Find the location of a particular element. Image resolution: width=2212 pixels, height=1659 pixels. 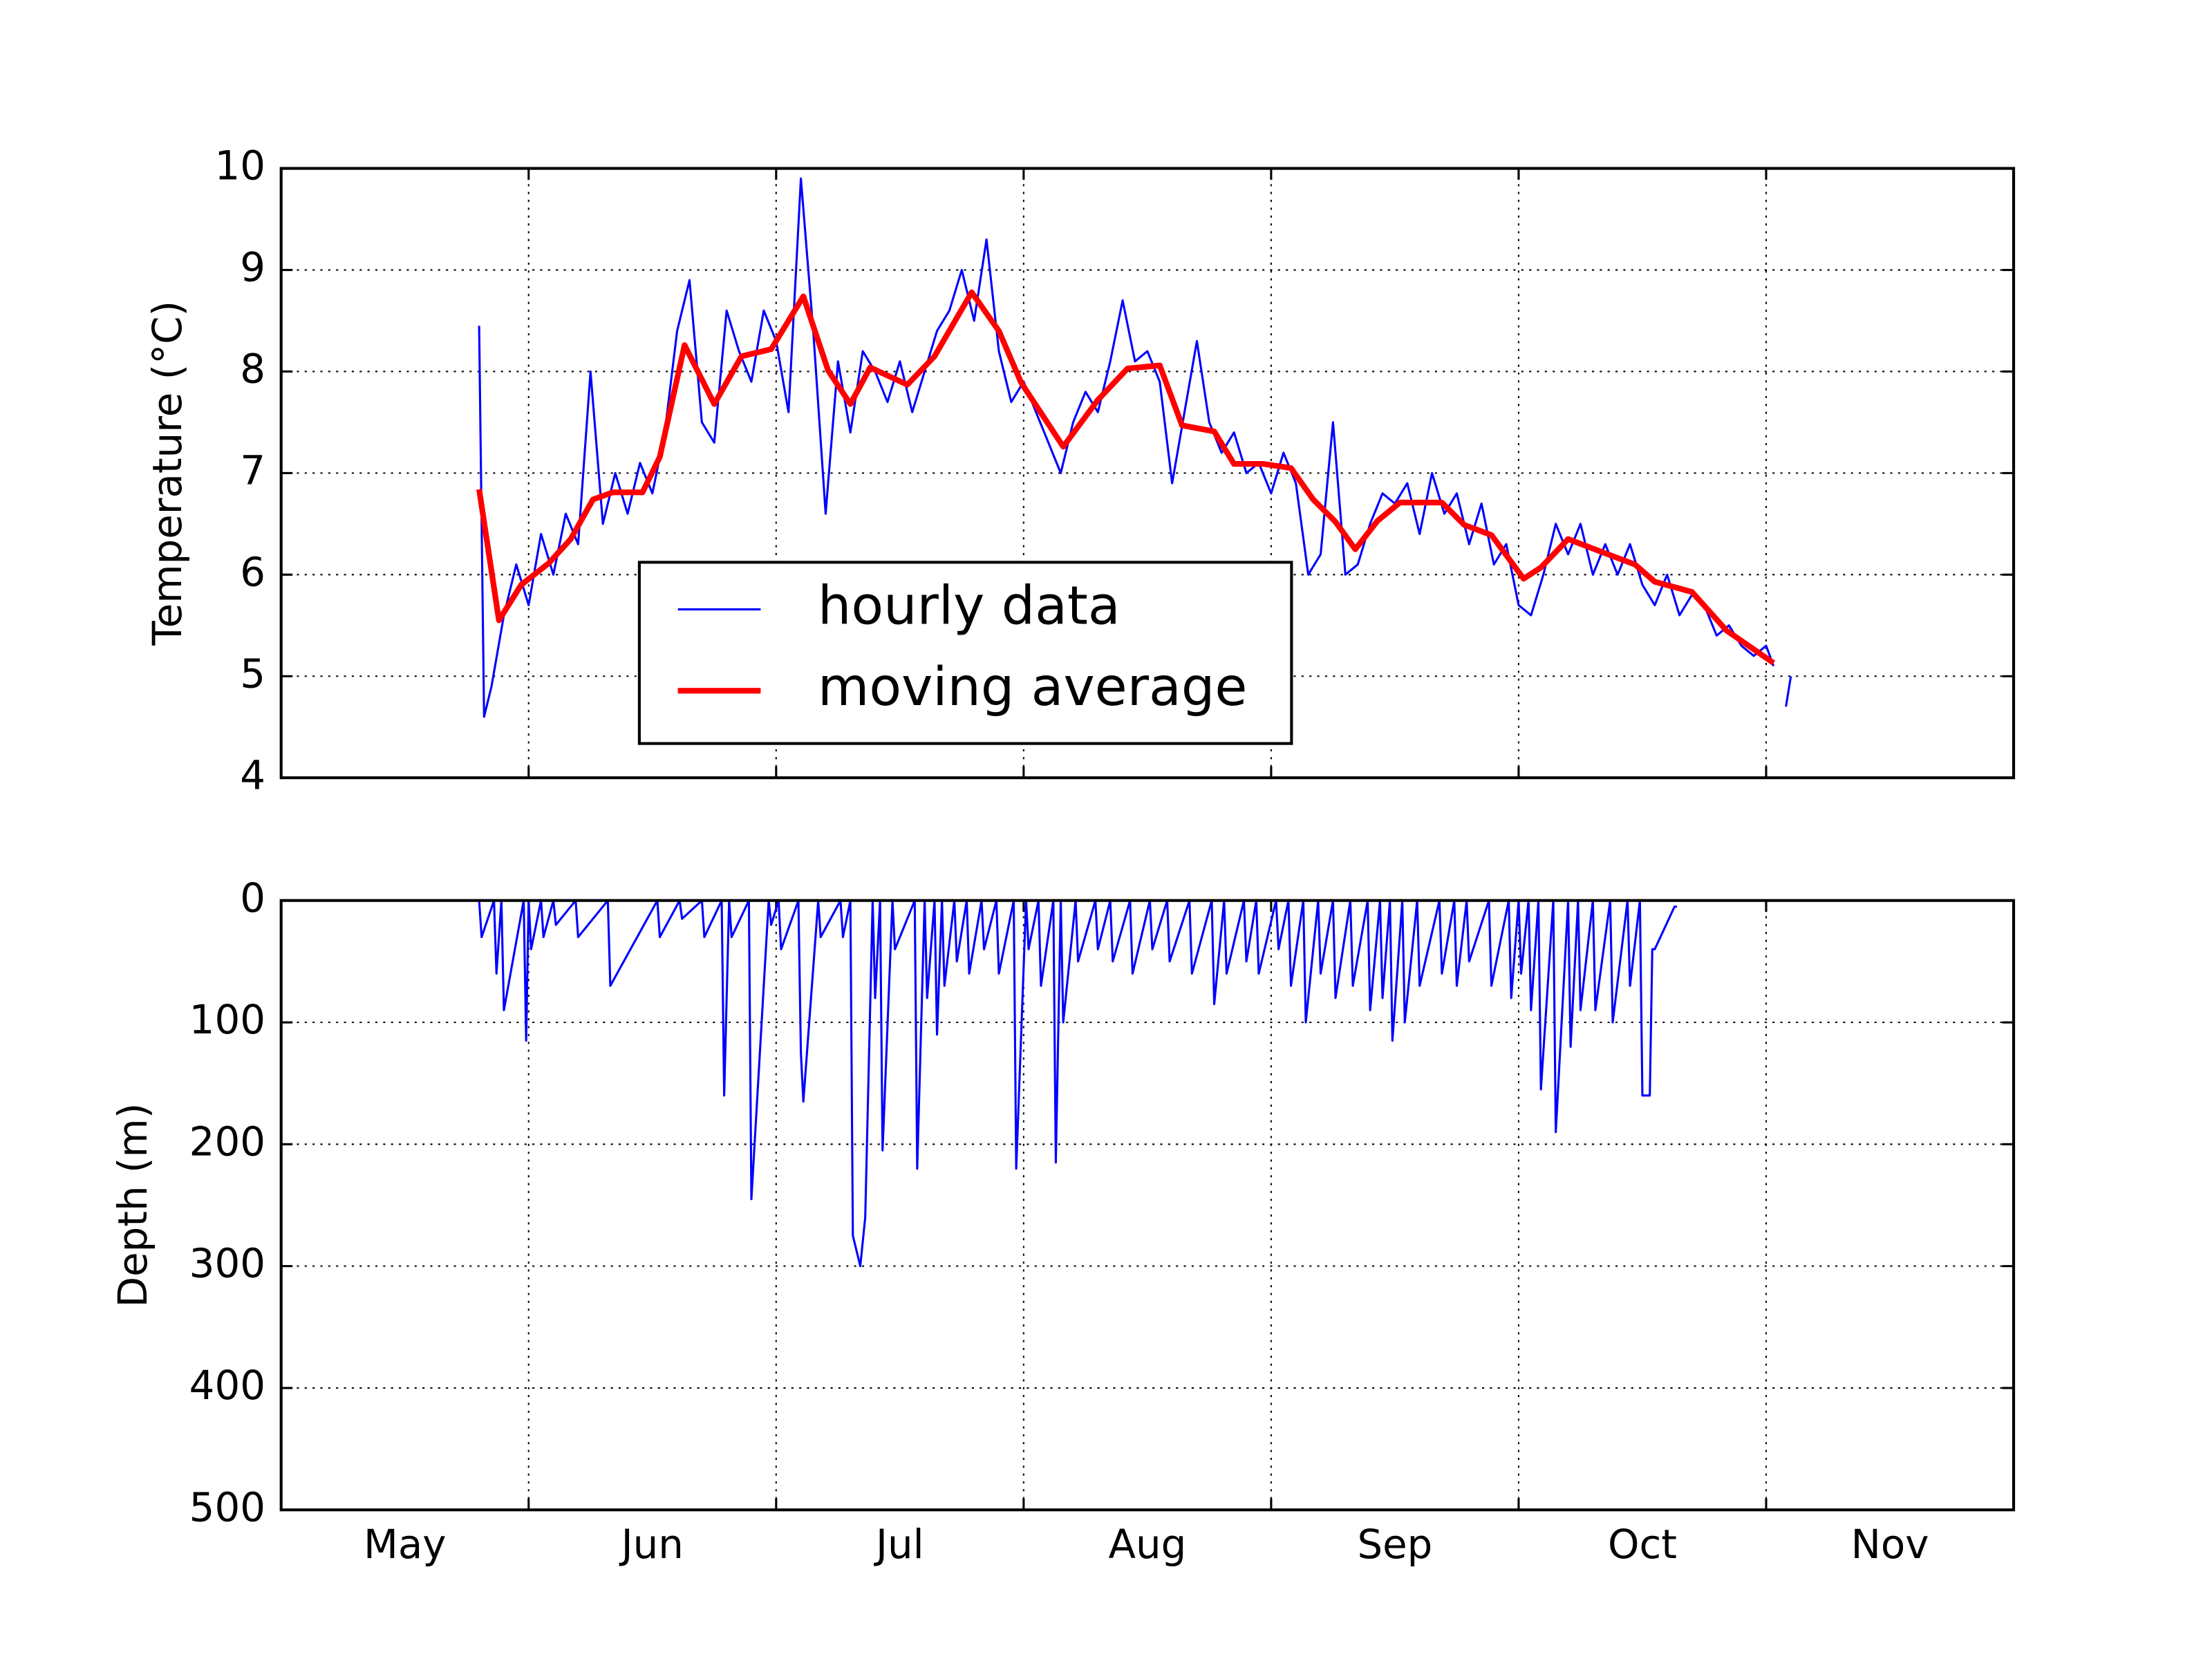

y-tick-label: 0 is located at coordinates (252, 897).